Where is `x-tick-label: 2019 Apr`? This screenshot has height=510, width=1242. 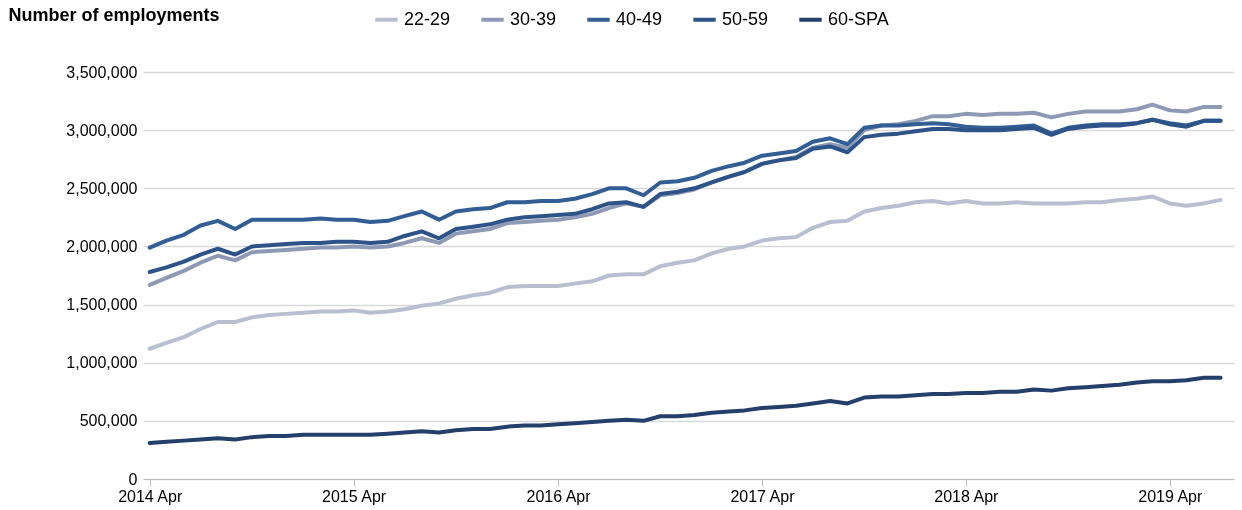
x-tick-label: 2019 Apr is located at coordinates (1170, 496).